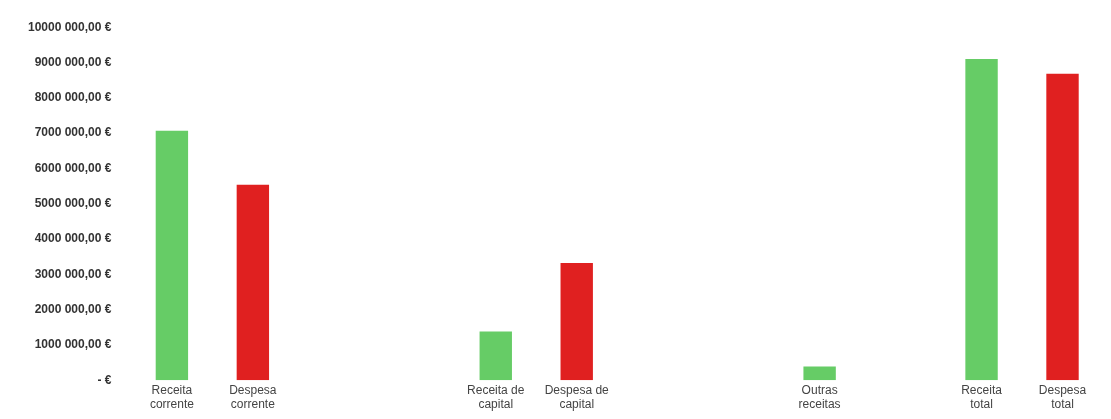 The image size is (1111, 419). What do you see at coordinates (577, 397) in the screenshot?
I see `x-tick-label: Despesa de capital` at bounding box center [577, 397].